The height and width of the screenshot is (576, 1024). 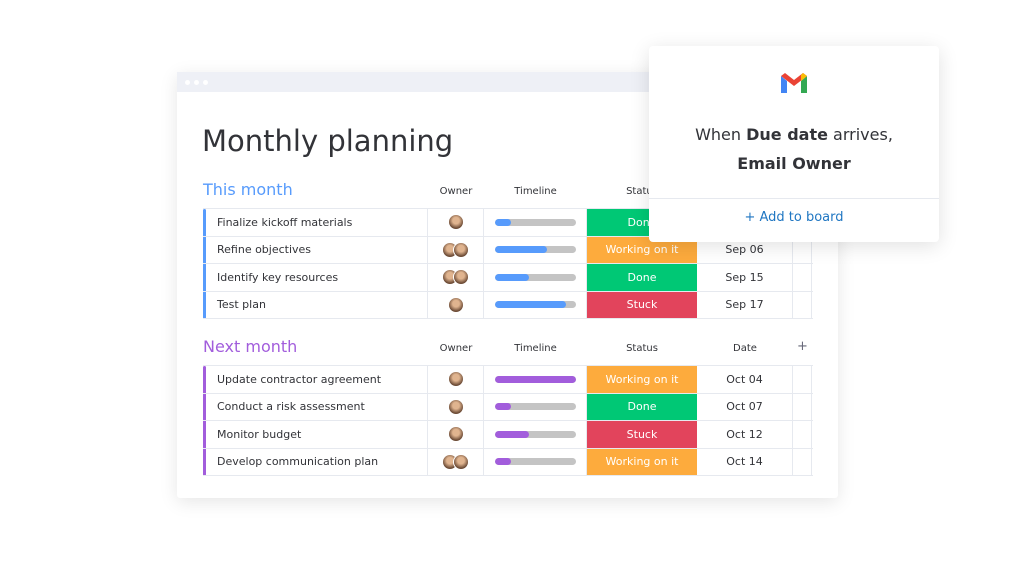 I want to click on text: arrives,, so click(x=860, y=134).